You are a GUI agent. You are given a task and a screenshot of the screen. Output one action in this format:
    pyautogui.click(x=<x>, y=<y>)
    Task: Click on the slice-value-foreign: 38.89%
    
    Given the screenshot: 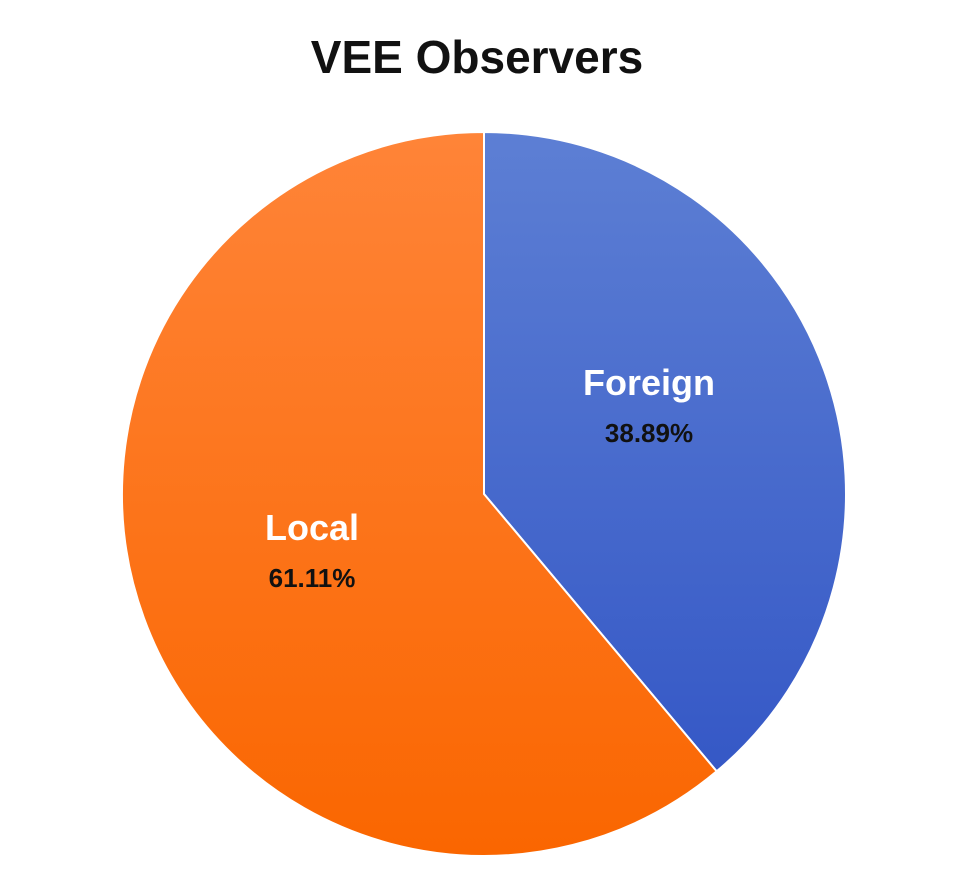 What is the action you would take?
    pyautogui.click(x=649, y=433)
    